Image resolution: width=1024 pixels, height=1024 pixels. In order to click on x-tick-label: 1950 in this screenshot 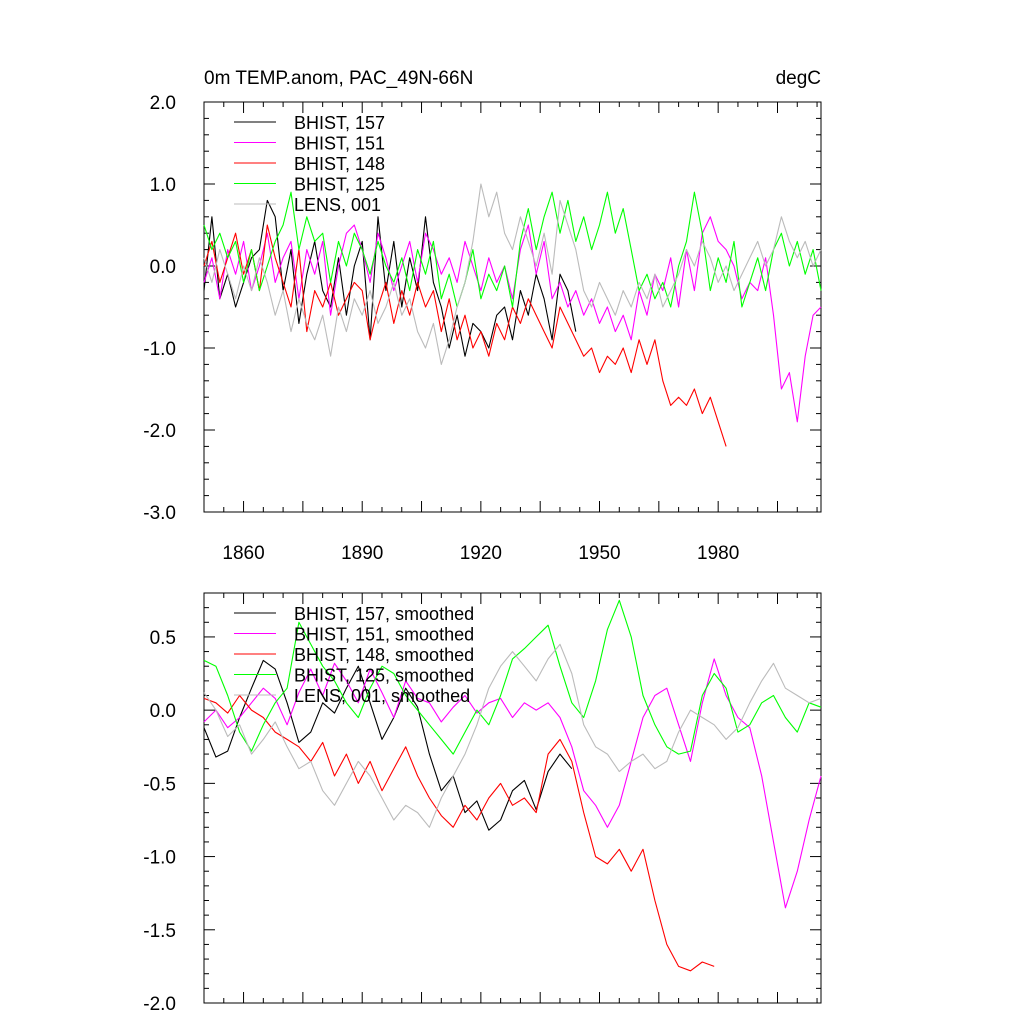, I will do `click(599, 553)`.